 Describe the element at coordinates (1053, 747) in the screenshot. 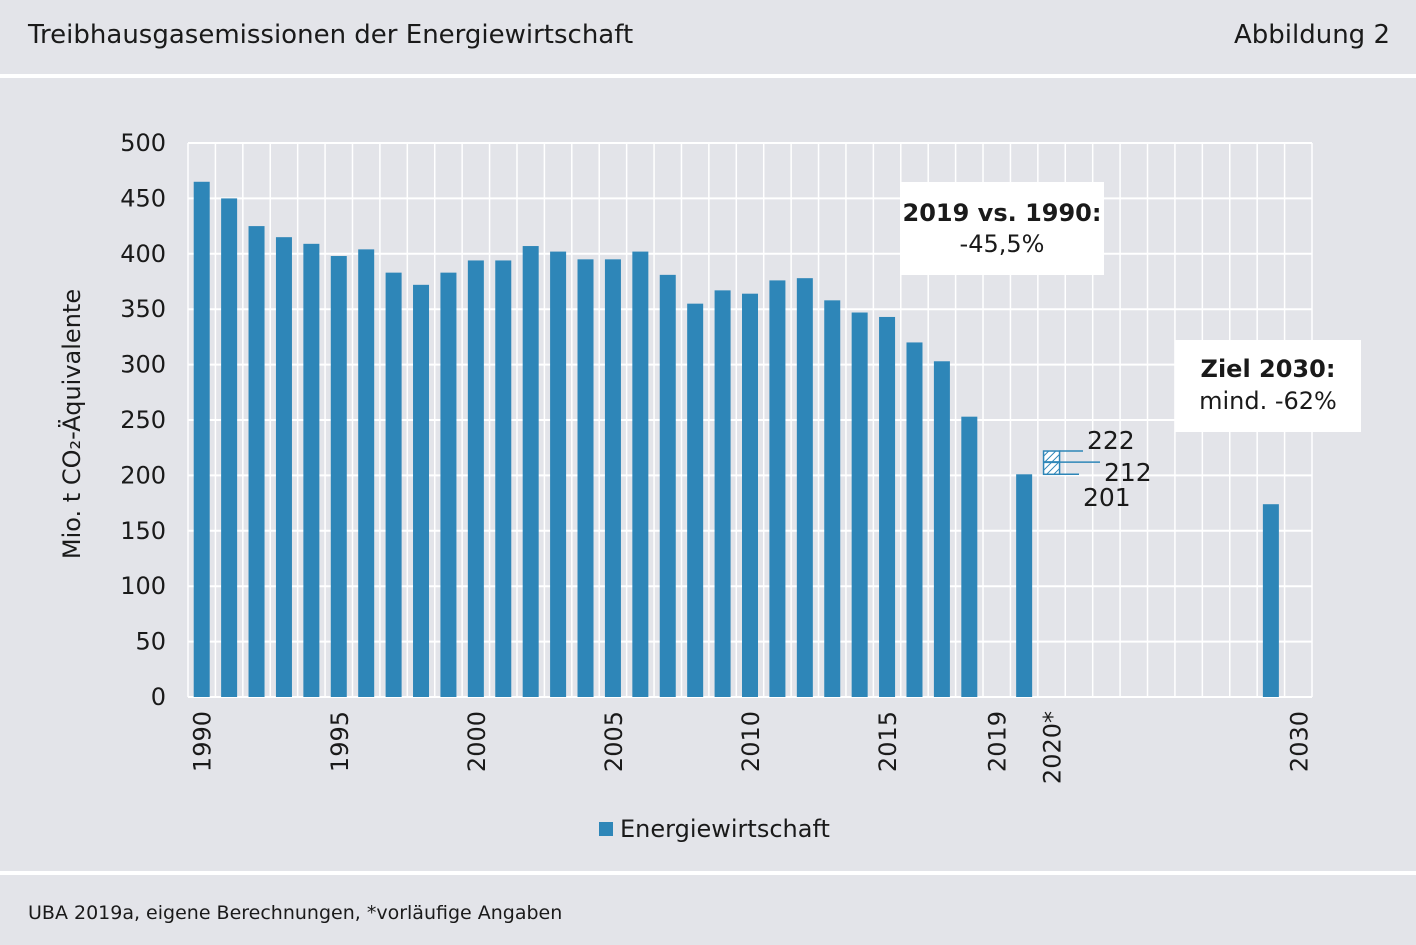

I see `x-tick-label: 2020*` at that location.